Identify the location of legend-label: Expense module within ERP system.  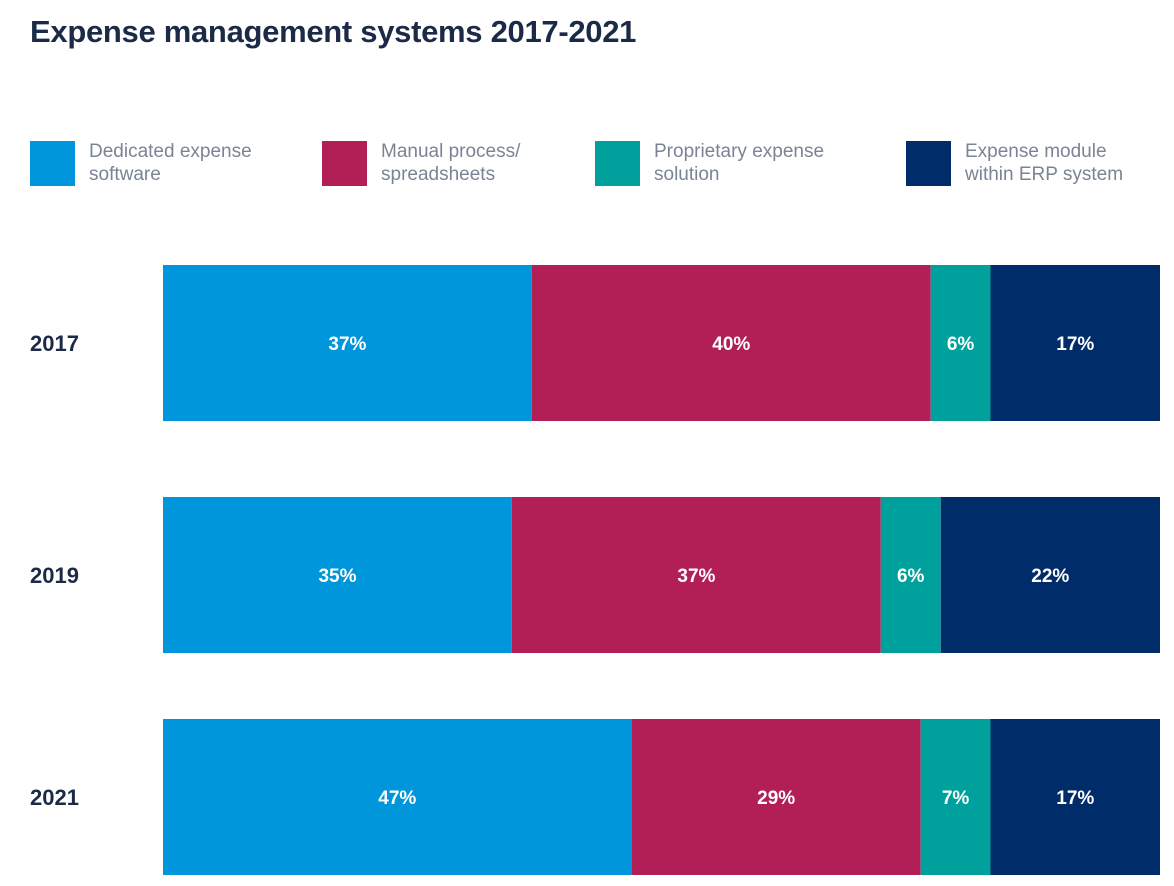
(1044, 163).